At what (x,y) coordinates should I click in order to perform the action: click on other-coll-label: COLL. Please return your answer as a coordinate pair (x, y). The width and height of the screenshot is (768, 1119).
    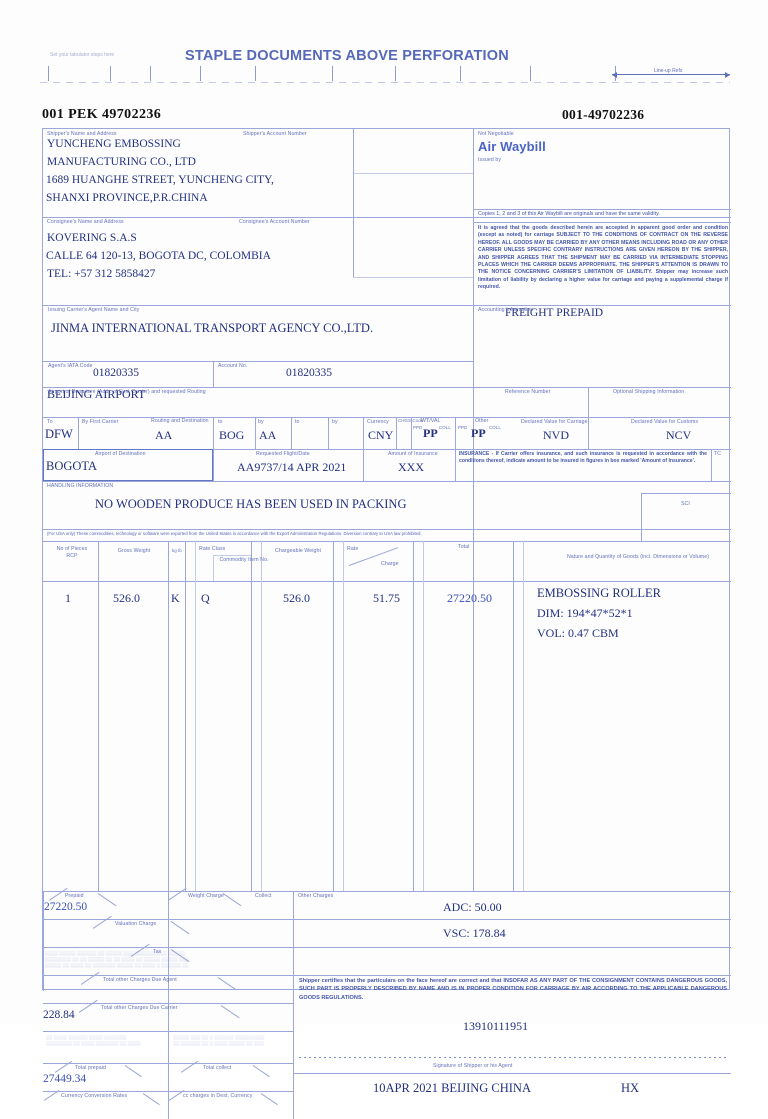
    Looking at the image, I should click on (495, 427).